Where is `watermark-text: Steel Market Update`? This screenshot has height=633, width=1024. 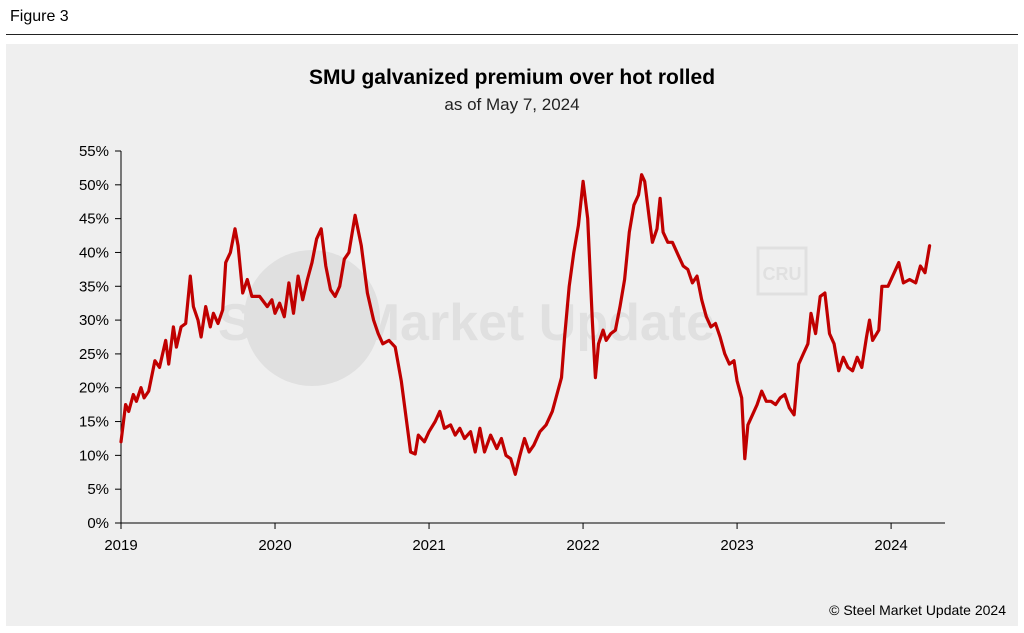 watermark-text: Steel Market Update is located at coordinates (466, 323).